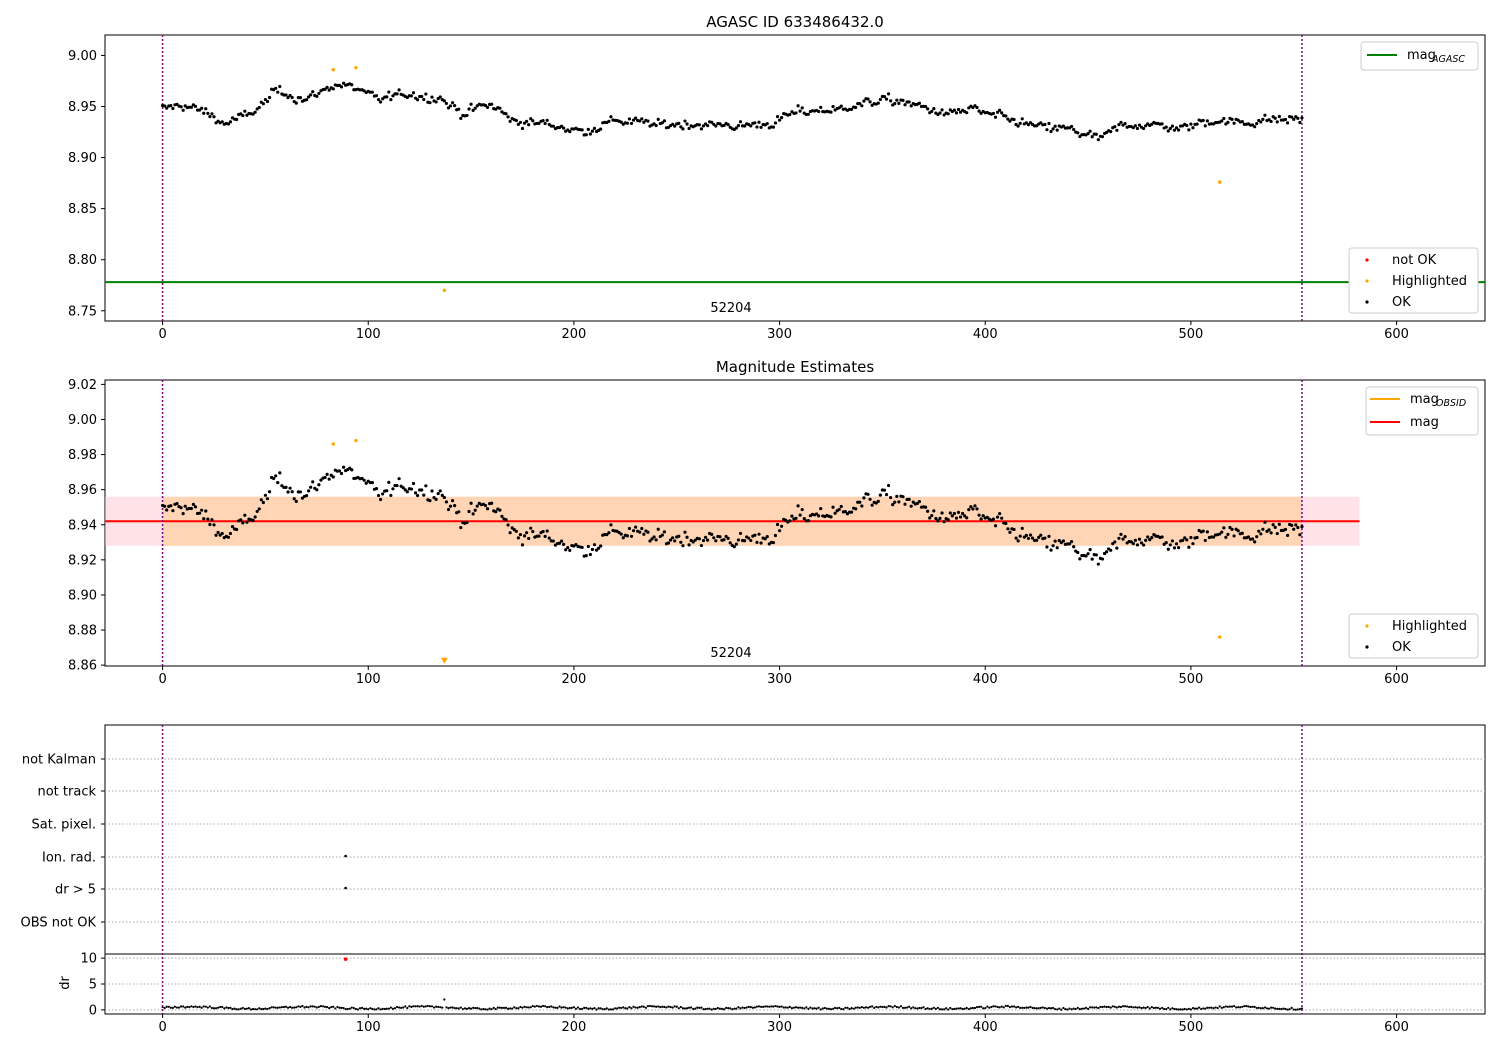 The height and width of the screenshot is (1050, 1500). Describe the element at coordinates (1396, 679) in the screenshot. I see `x-tick-label: 600` at that location.